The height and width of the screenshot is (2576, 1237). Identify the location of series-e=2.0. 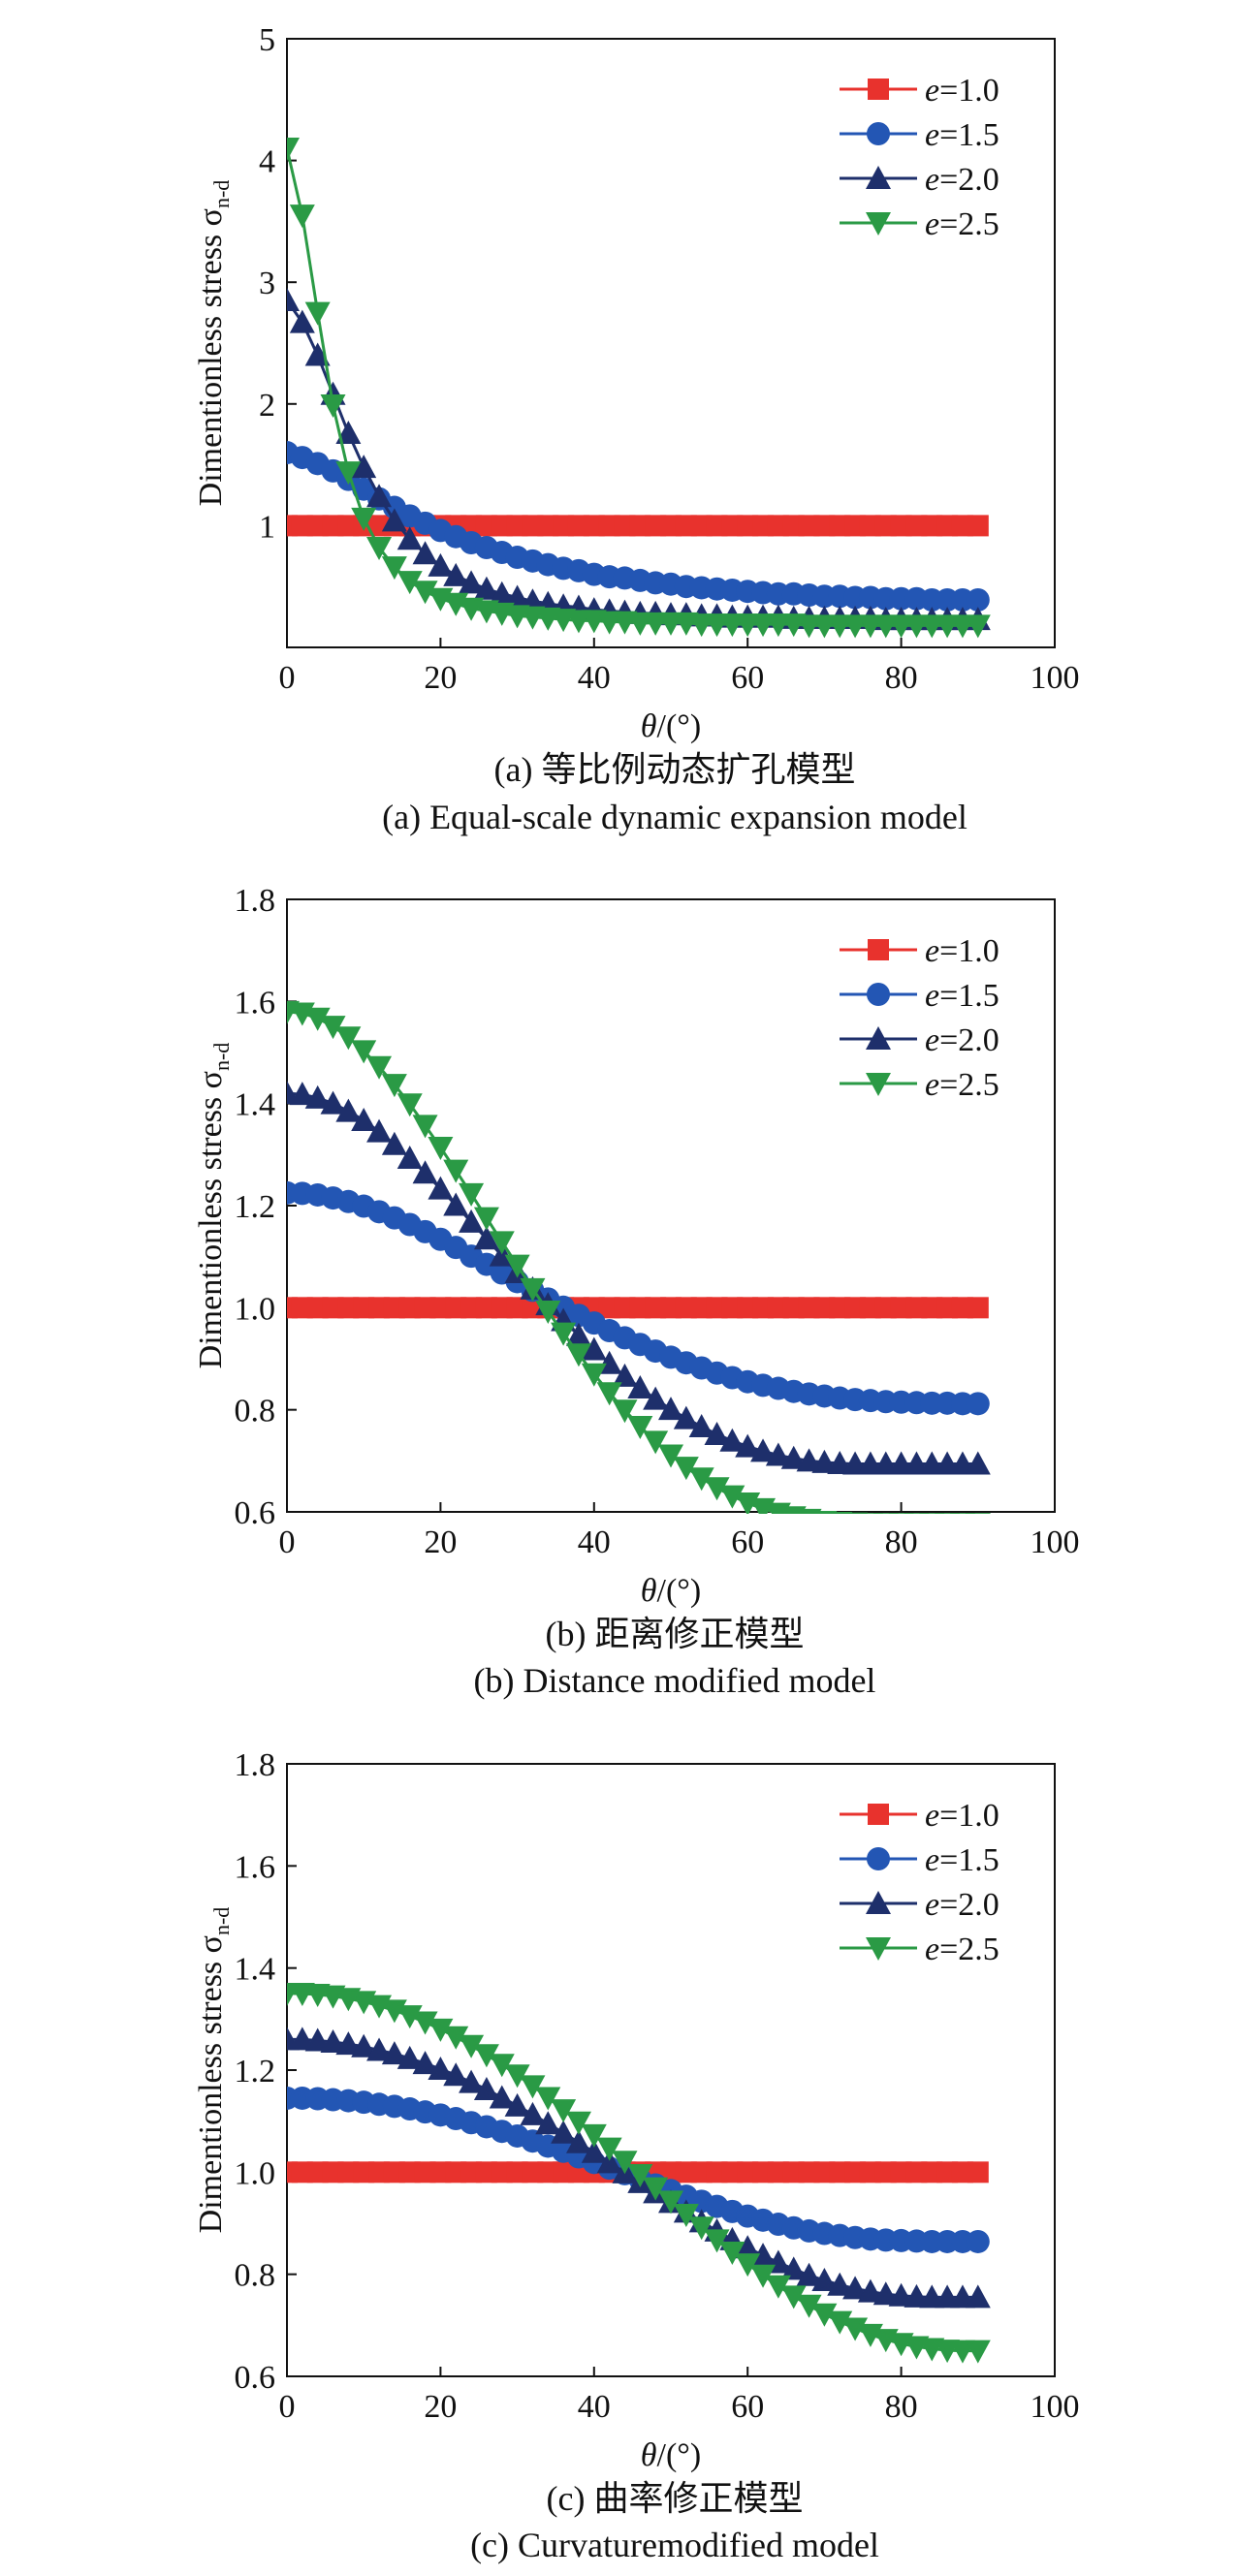
(639, 1278).